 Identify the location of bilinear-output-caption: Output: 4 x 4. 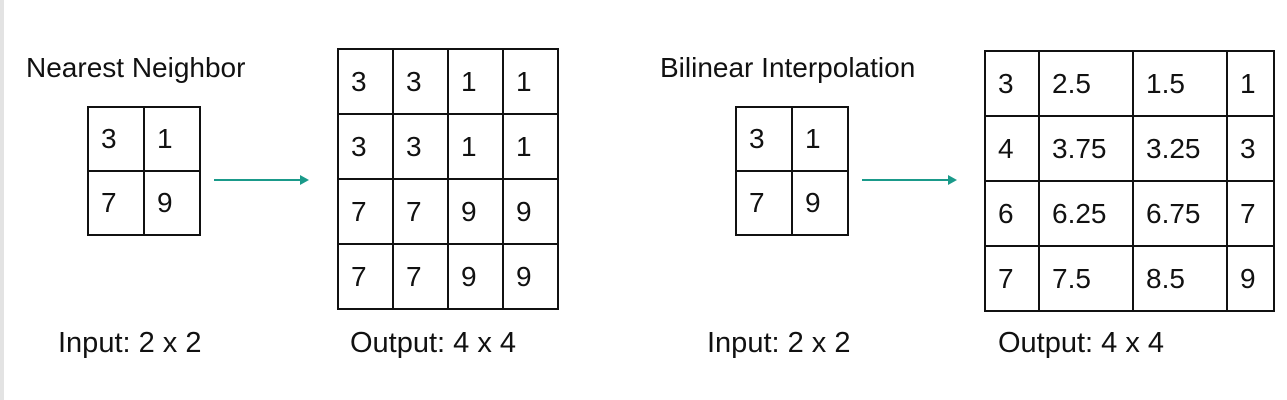
(1081, 343).